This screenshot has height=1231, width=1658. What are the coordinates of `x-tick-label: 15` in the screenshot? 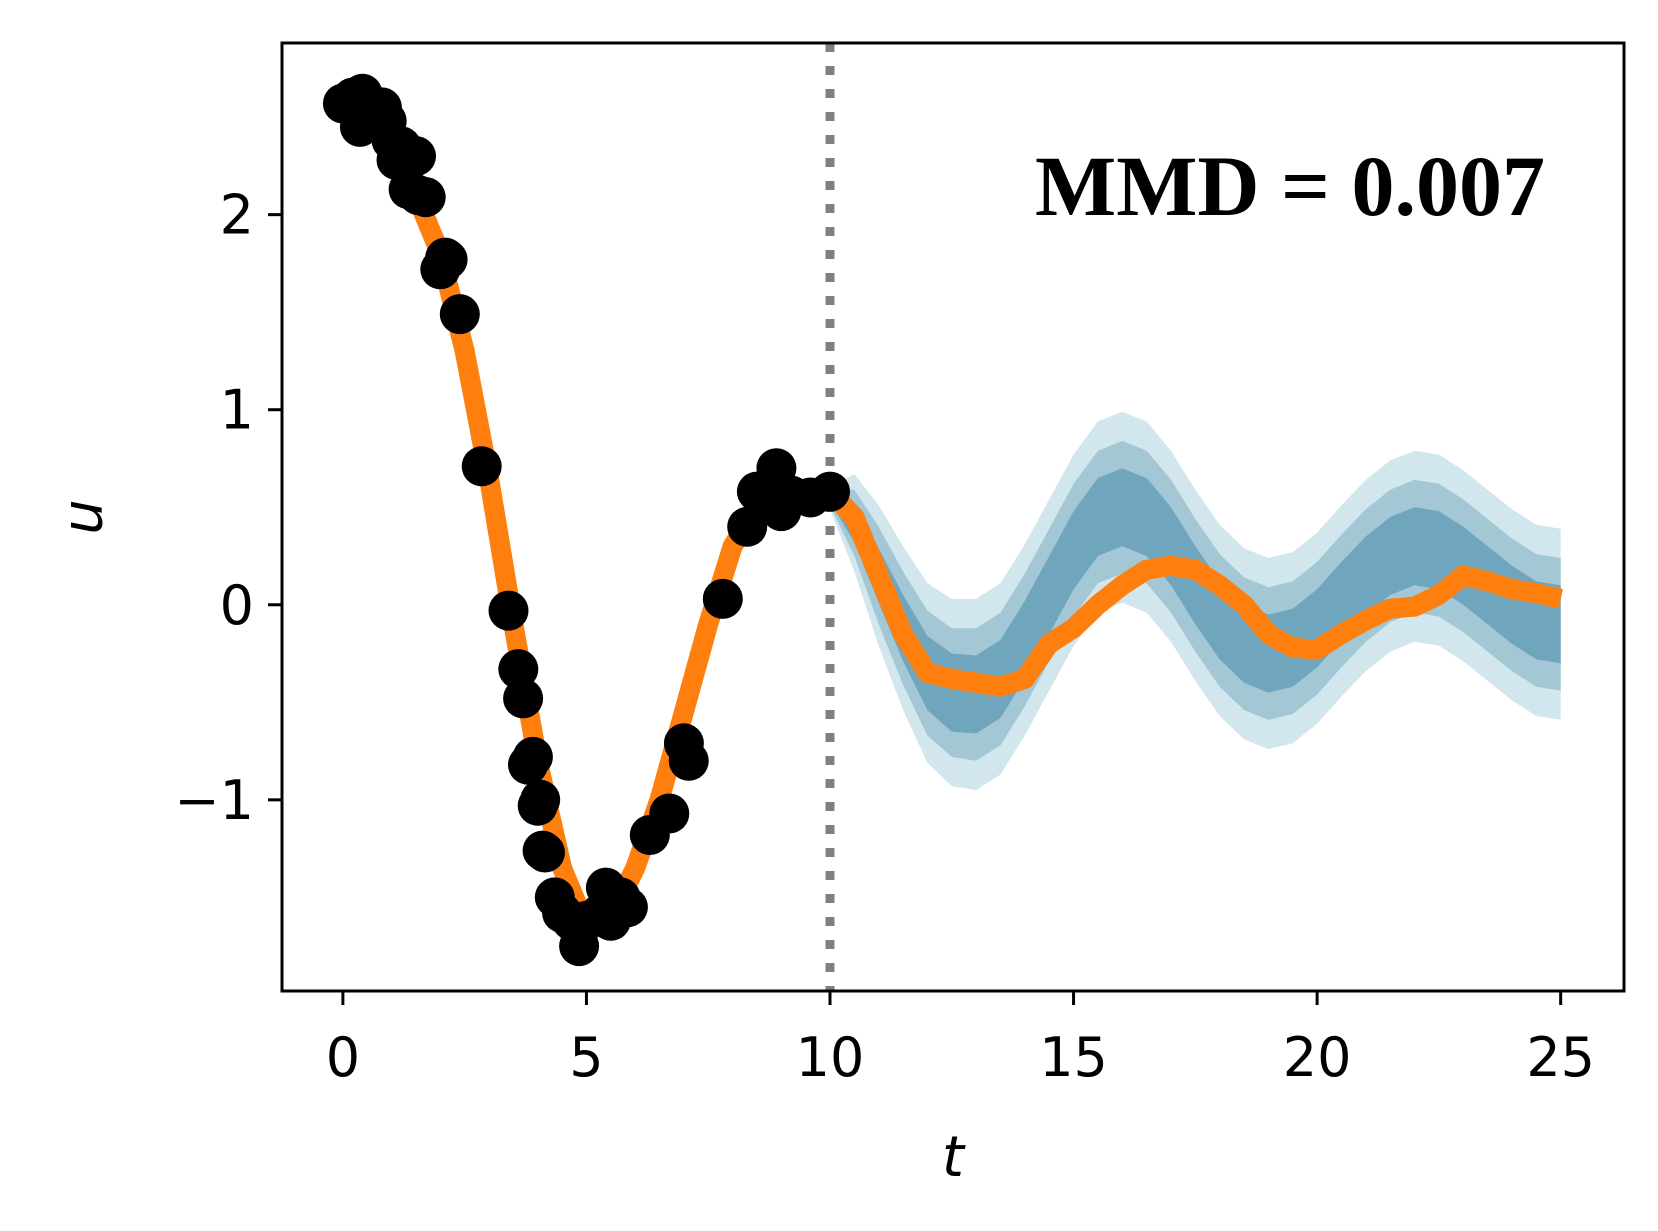 It's located at (1073, 1057).